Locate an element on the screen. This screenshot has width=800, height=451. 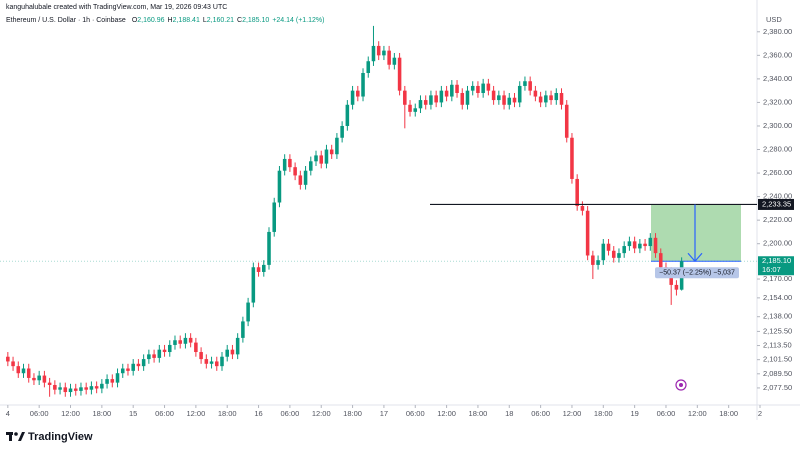
y-tick-label: 2,089.50 is located at coordinates (777, 373).